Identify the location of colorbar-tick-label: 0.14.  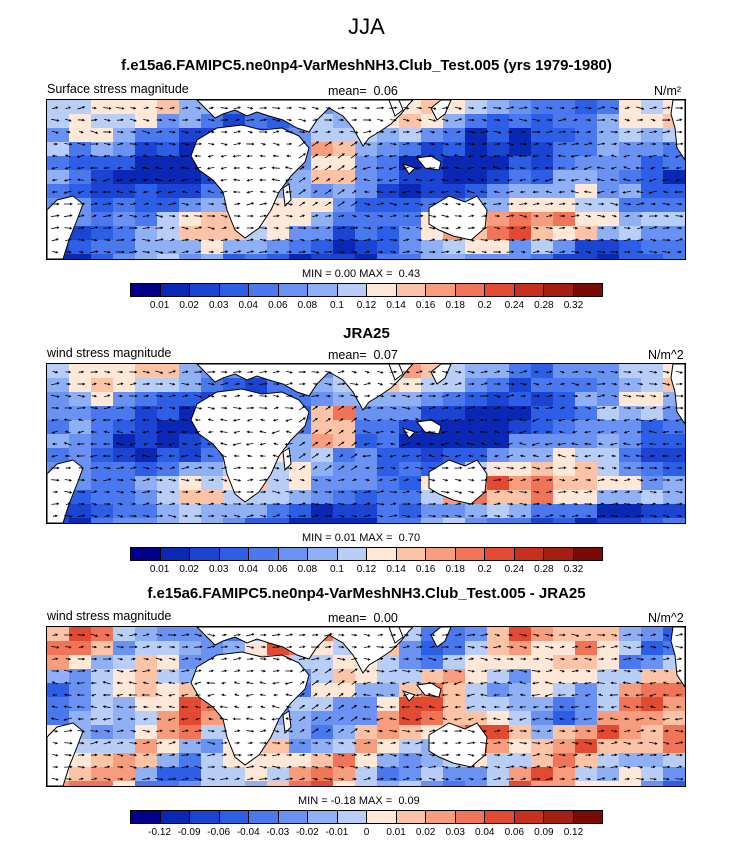
(396, 305).